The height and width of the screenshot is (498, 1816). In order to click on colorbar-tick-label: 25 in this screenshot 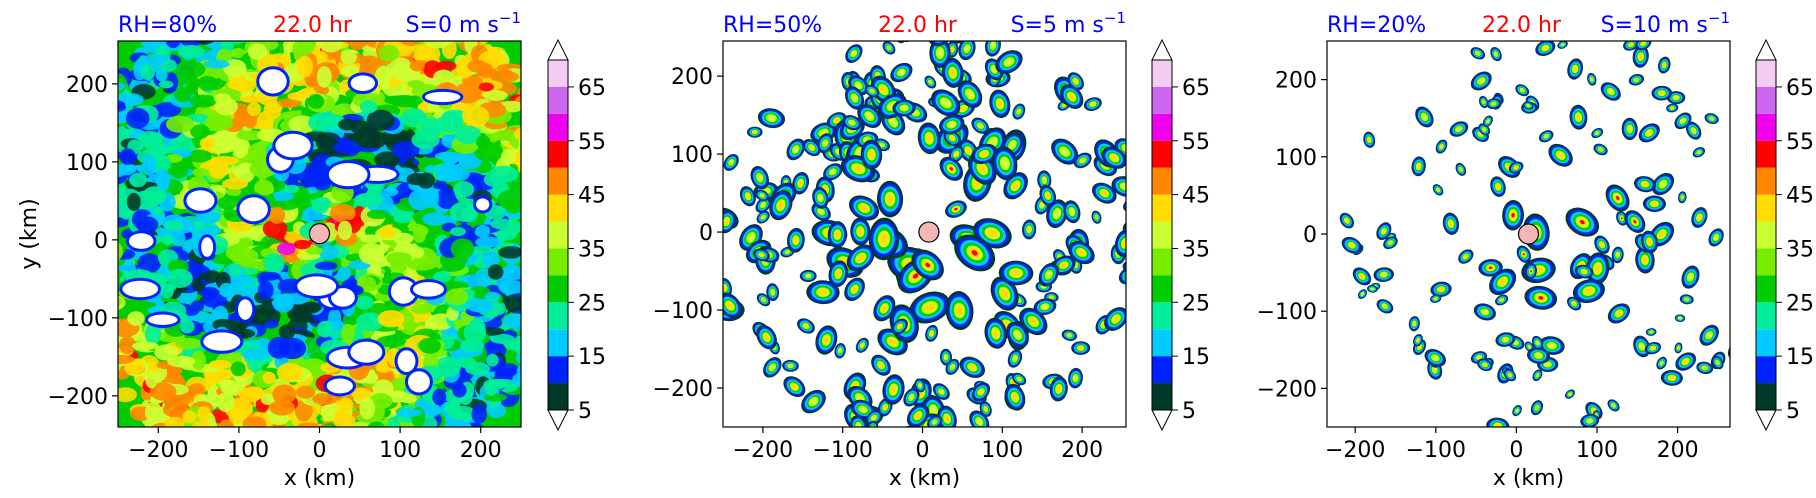, I will do `click(1800, 303)`.